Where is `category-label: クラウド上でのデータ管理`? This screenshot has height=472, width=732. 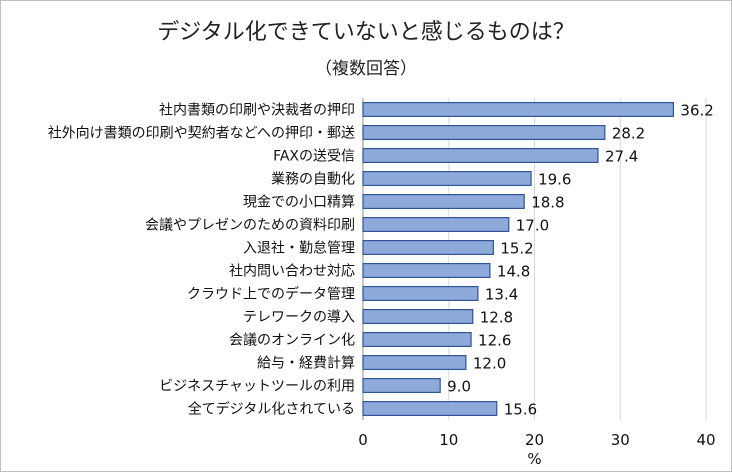 category-label: クラウド上でのデータ管理 is located at coordinates (271, 294).